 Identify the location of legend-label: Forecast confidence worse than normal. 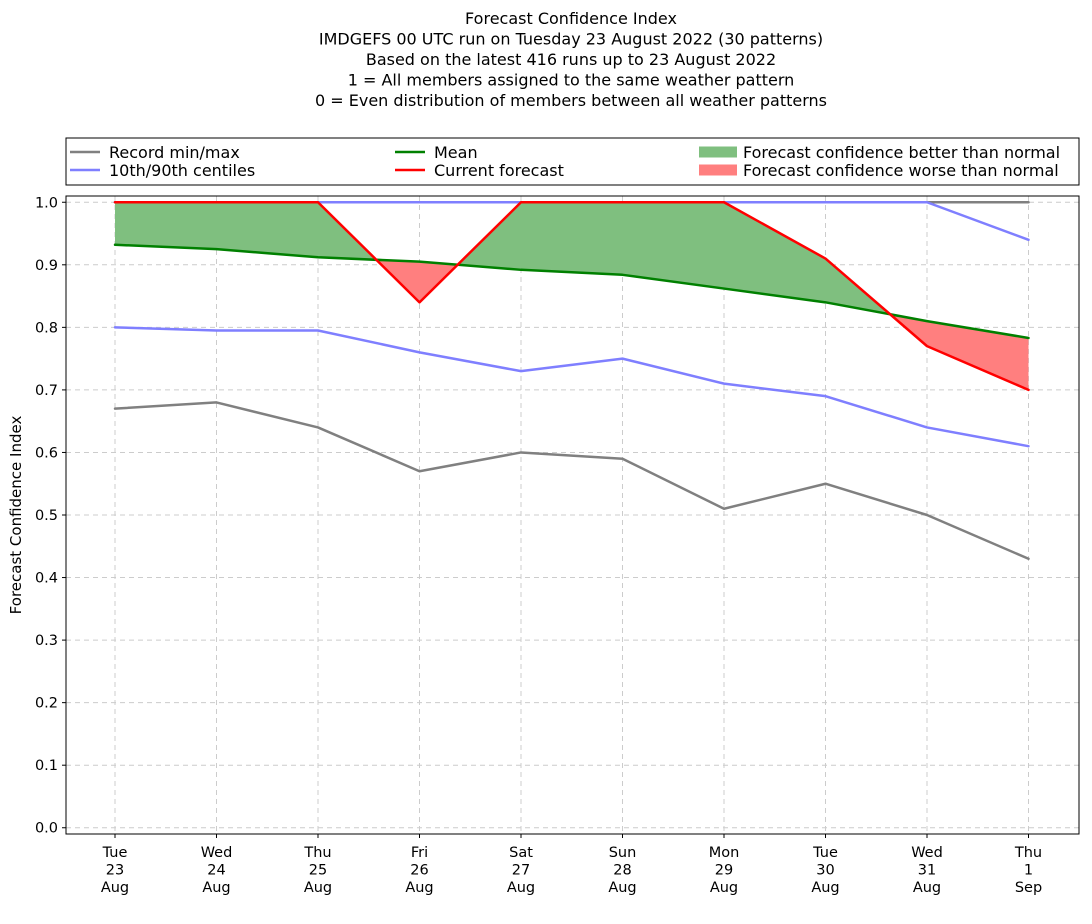
(901, 170).